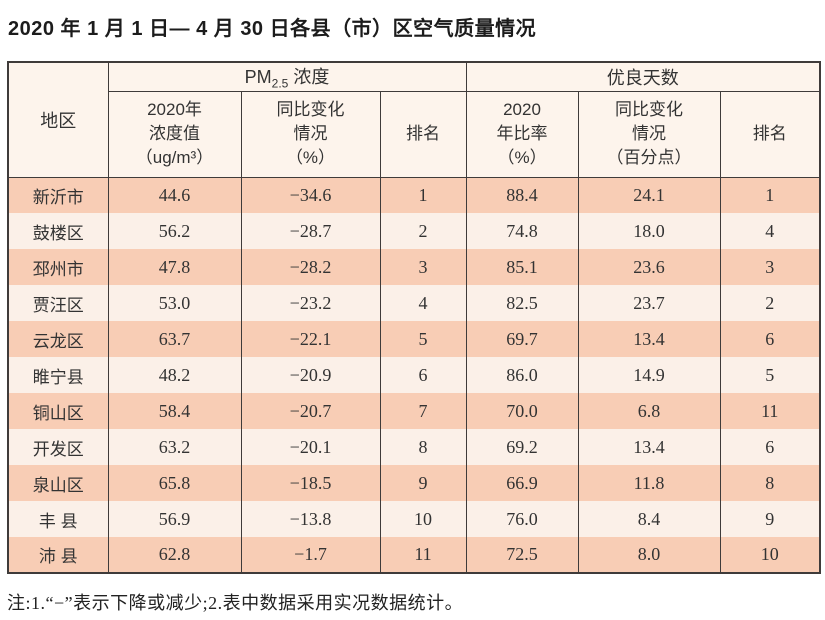 This screenshot has width=825, height=620. What do you see at coordinates (280, 83) in the screenshot?
I see `pm25-label-subscript: 2.5` at bounding box center [280, 83].